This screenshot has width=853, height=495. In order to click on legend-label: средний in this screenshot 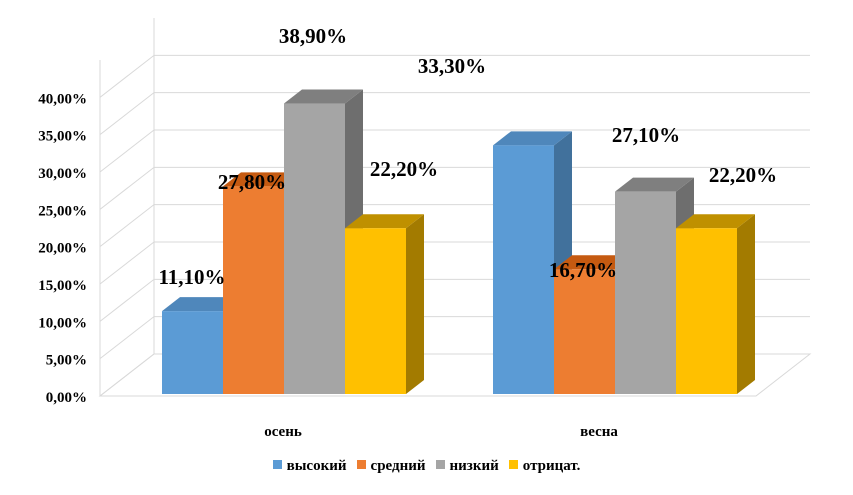, I will do `click(398, 466)`.